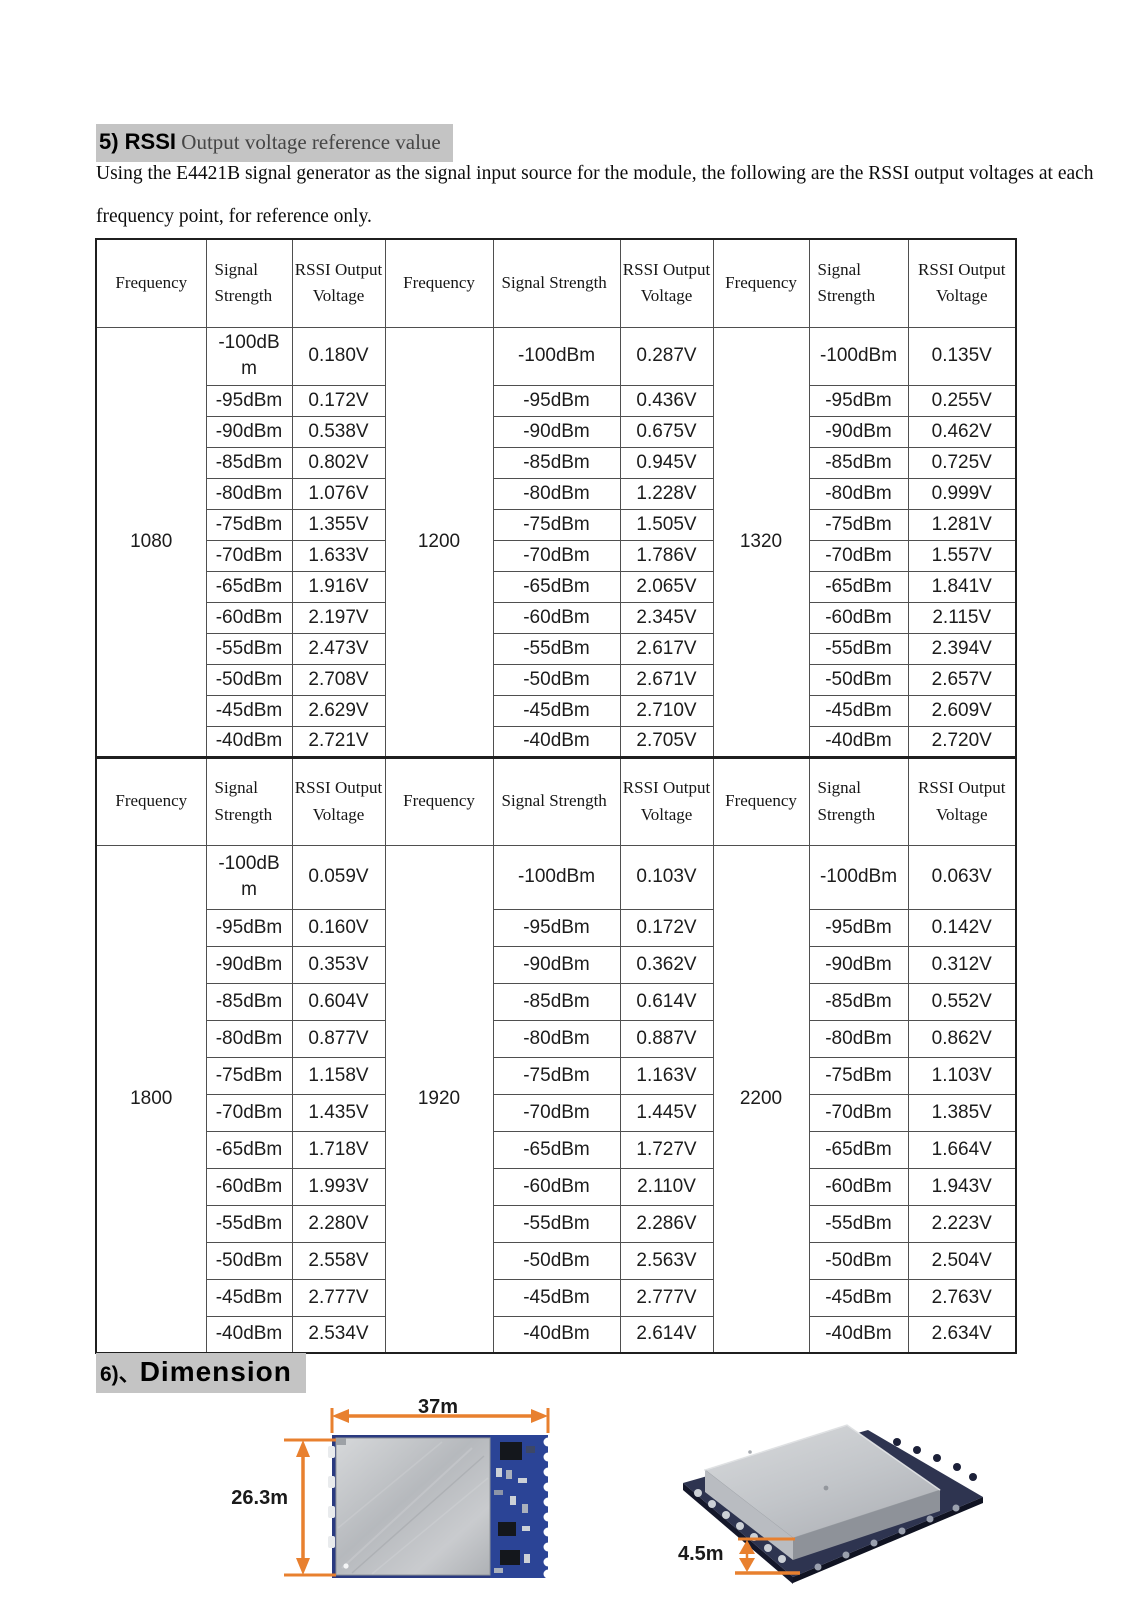 Image resolution: width=1131 pixels, height=1600 pixels. I want to click on voltage-cell: 0.725V, so click(962, 462).